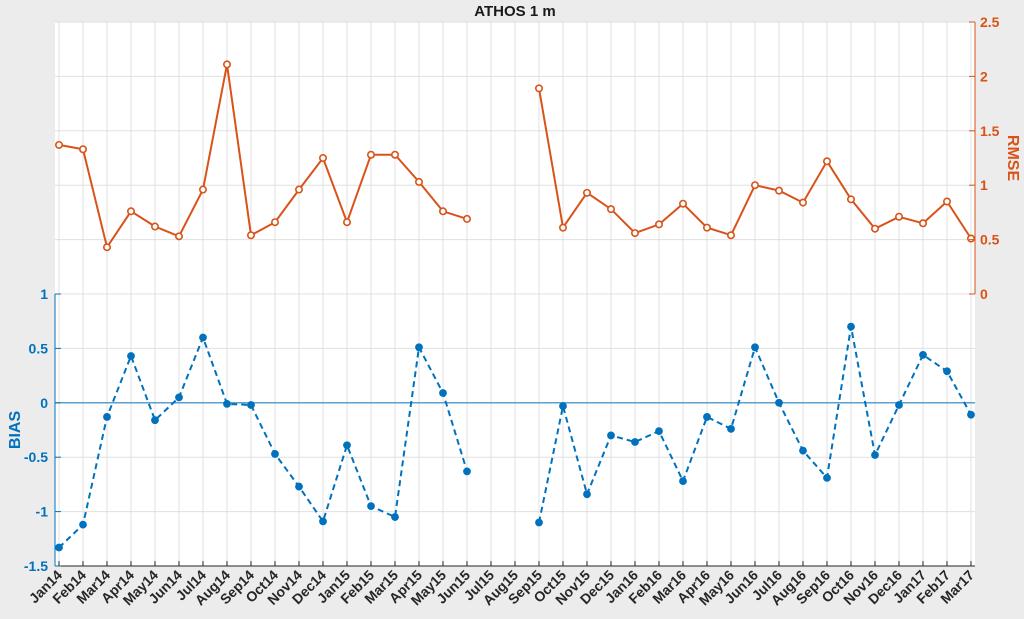  What do you see at coordinates (990, 22) in the screenshot?
I see `rmse-tick-label: 2.5` at bounding box center [990, 22].